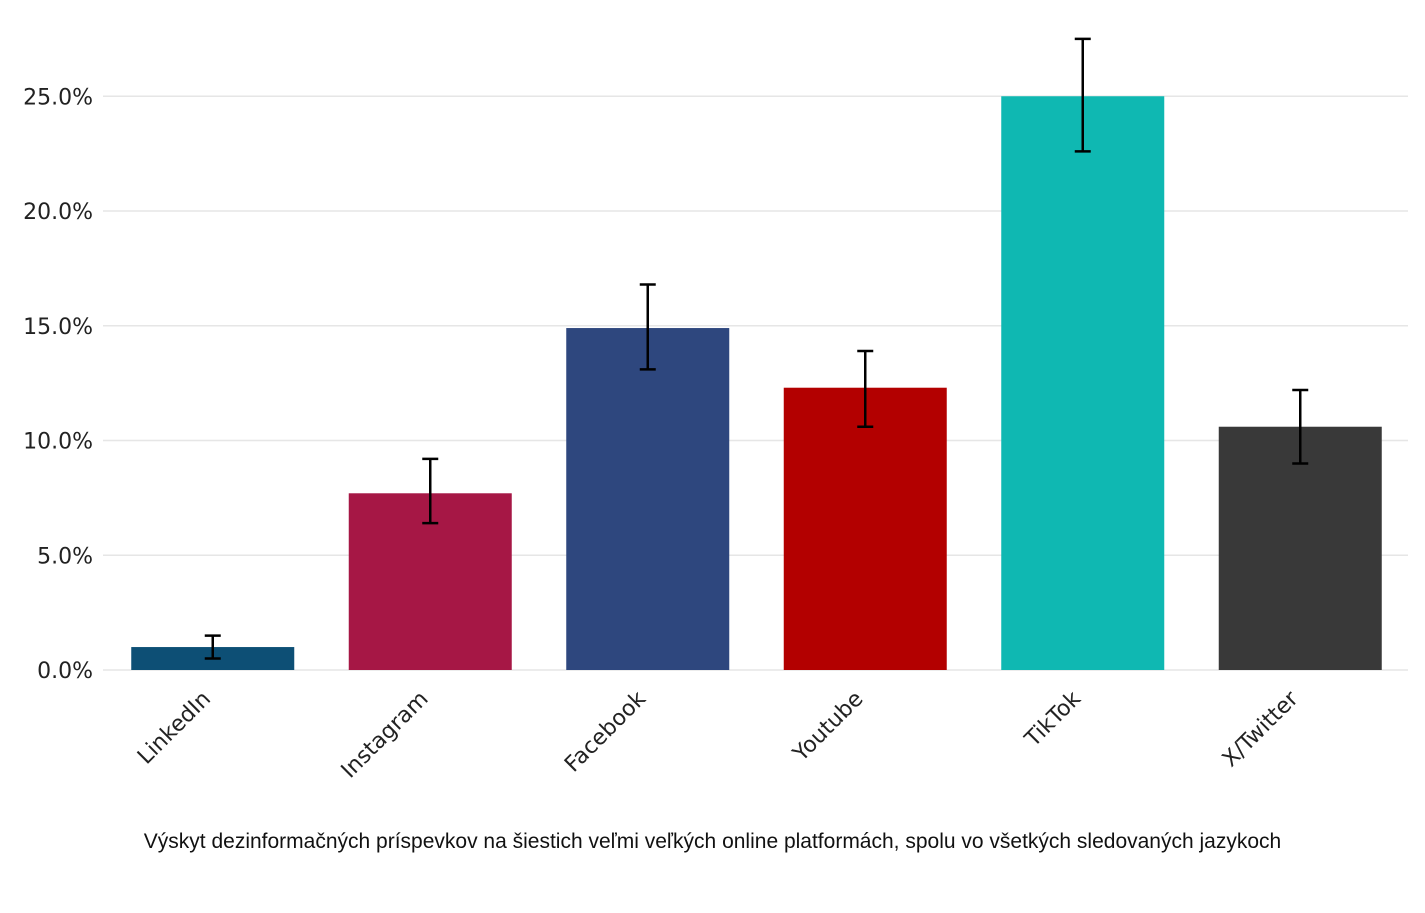 The width and height of the screenshot is (1425, 913). Describe the element at coordinates (58, 442) in the screenshot. I see `y-tick-label: 10.0%` at that location.